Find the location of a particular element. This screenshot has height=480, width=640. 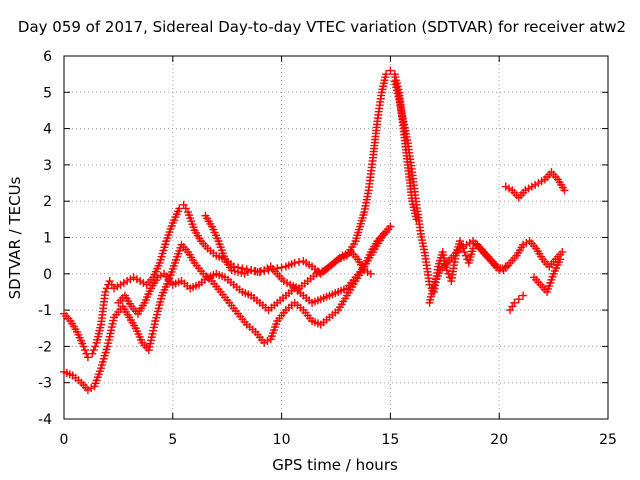

y-tick-label: 1 is located at coordinates (47, 239).